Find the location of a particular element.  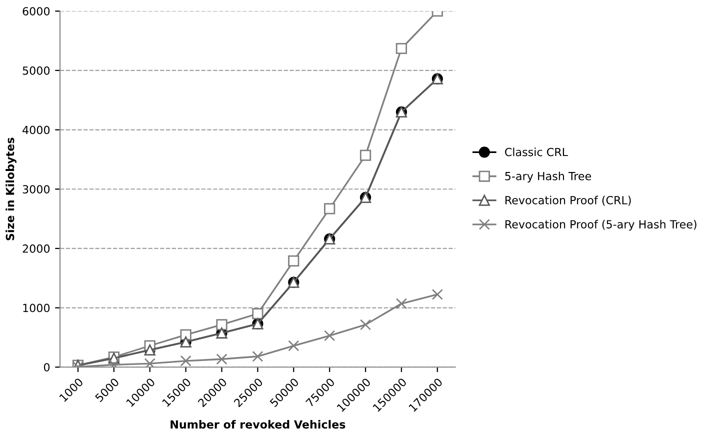

y-tick-label: 3000 is located at coordinates (36, 189).